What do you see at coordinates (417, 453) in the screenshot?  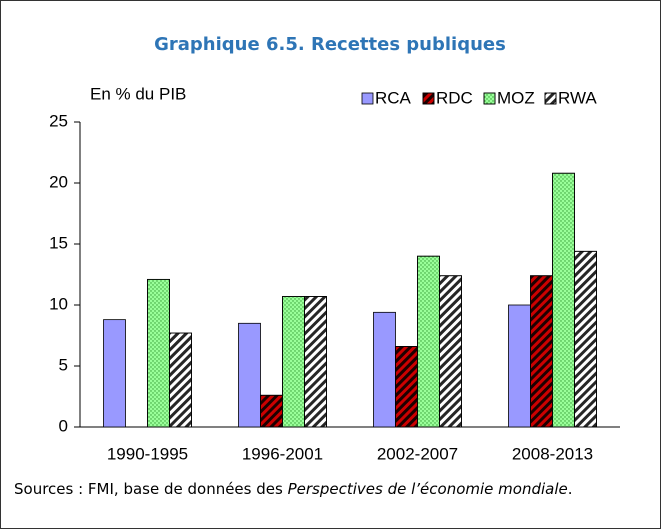 I see `x-tick-label: 2002-2007` at bounding box center [417, 453].